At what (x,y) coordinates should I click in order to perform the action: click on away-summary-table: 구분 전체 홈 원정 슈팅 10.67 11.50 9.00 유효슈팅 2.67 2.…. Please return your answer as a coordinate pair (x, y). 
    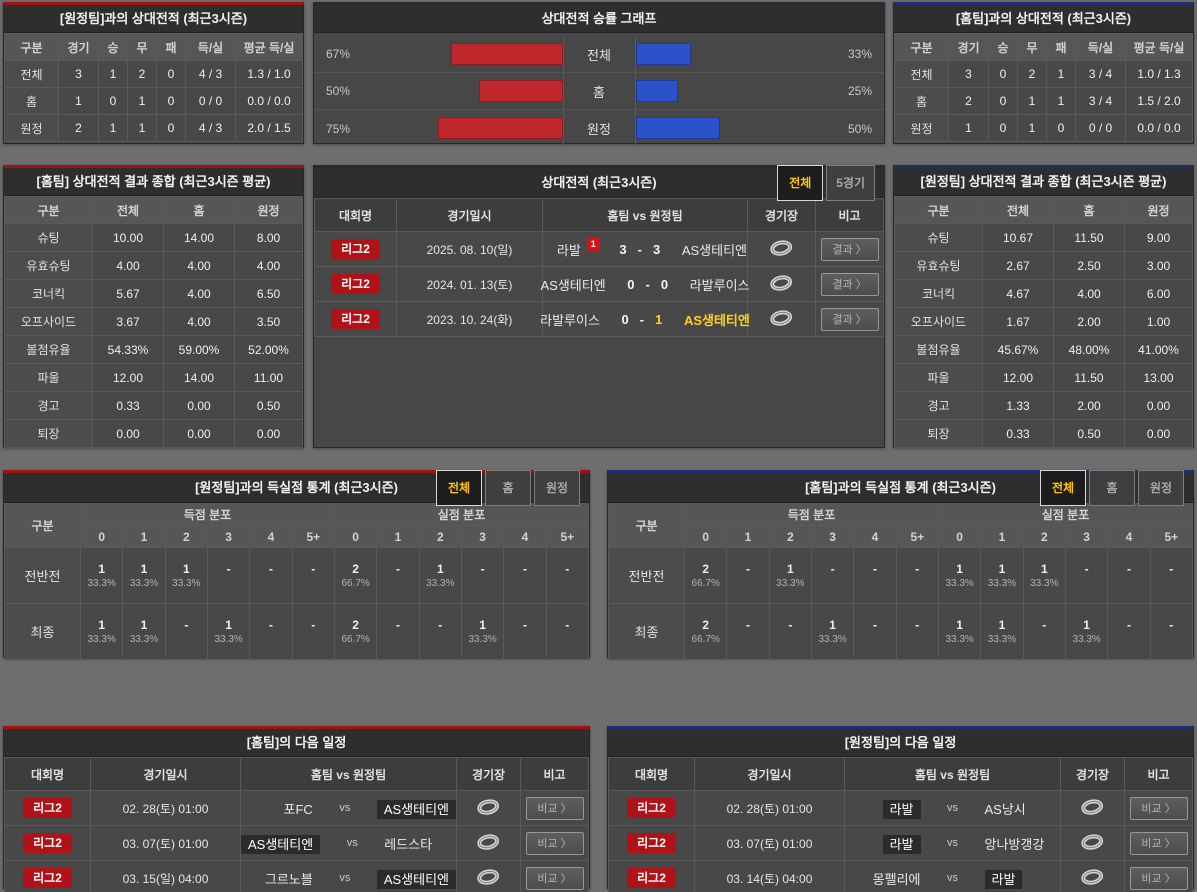
    Looking at the image, I should click on (1043, 322).